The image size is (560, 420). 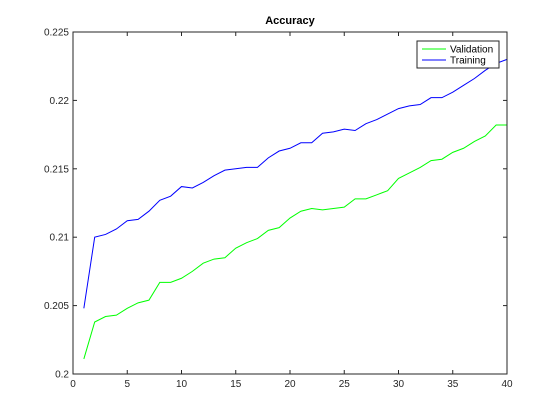 I want to click on legend-box, so click(x=458, y=54).